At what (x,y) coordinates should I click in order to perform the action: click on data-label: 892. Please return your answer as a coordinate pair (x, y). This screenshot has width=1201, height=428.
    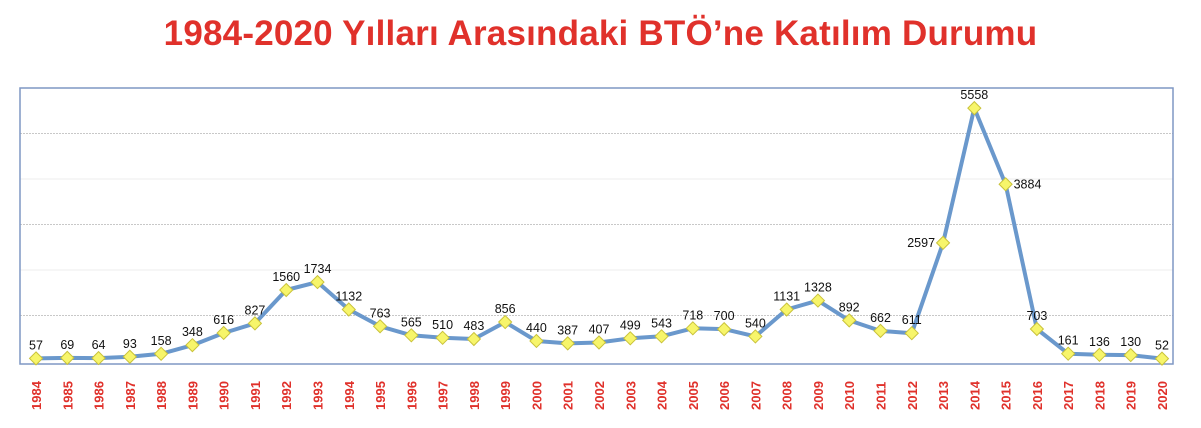
    Looking at the image, I should click on (849, 307).